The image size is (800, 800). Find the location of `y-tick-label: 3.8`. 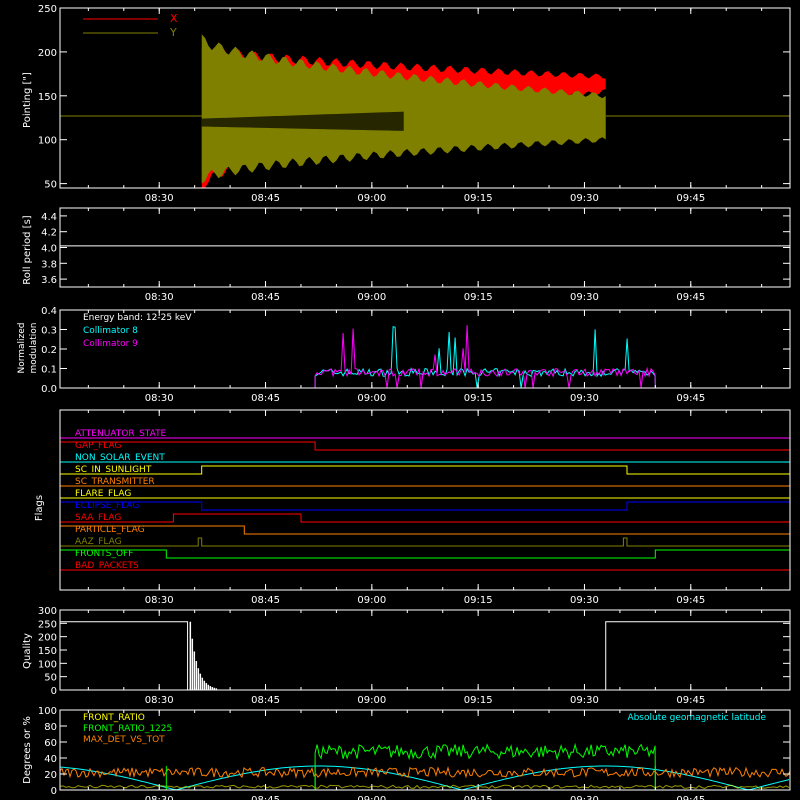

y-tick-label: 3.8 is located at coordinates (49, 264).